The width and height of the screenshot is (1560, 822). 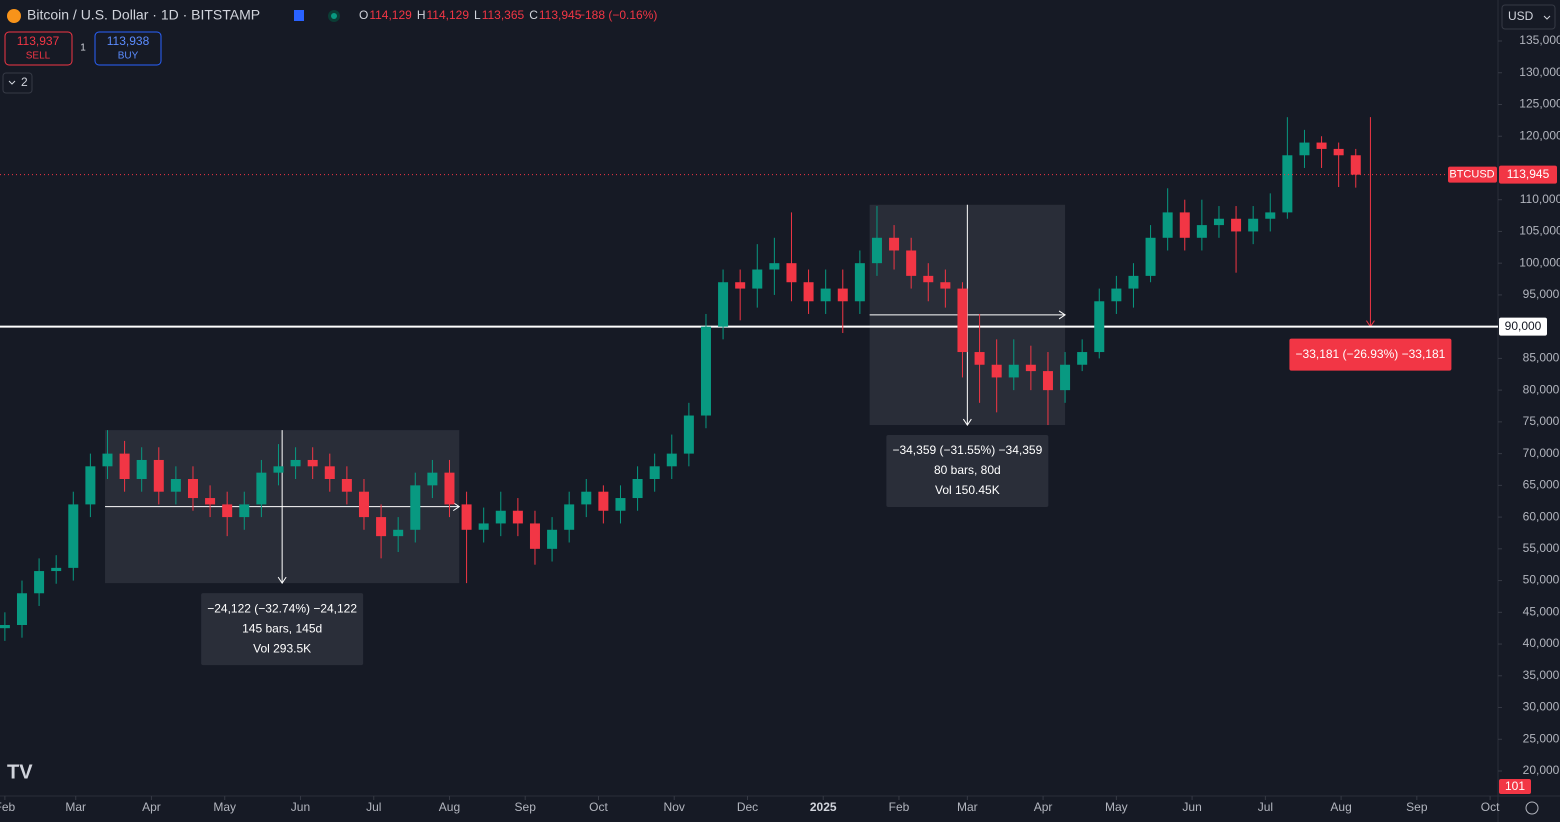 What do you see at coordinates (1541, 516) in the screenshot?
I see `y-tick-label: 60,000` at bounding box center [1541, 516].